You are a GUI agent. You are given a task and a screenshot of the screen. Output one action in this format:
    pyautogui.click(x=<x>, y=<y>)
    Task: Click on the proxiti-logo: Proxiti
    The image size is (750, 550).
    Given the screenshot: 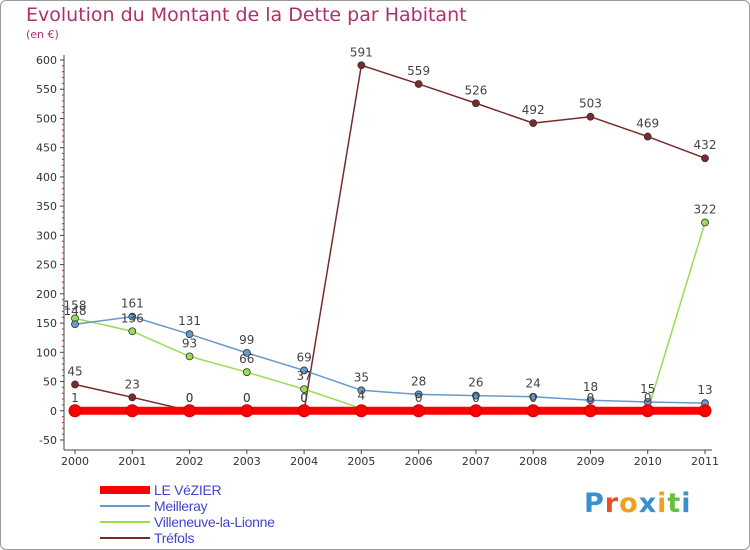 What is the action you would take?
    pyautogui.click(x=638, y=503)
    